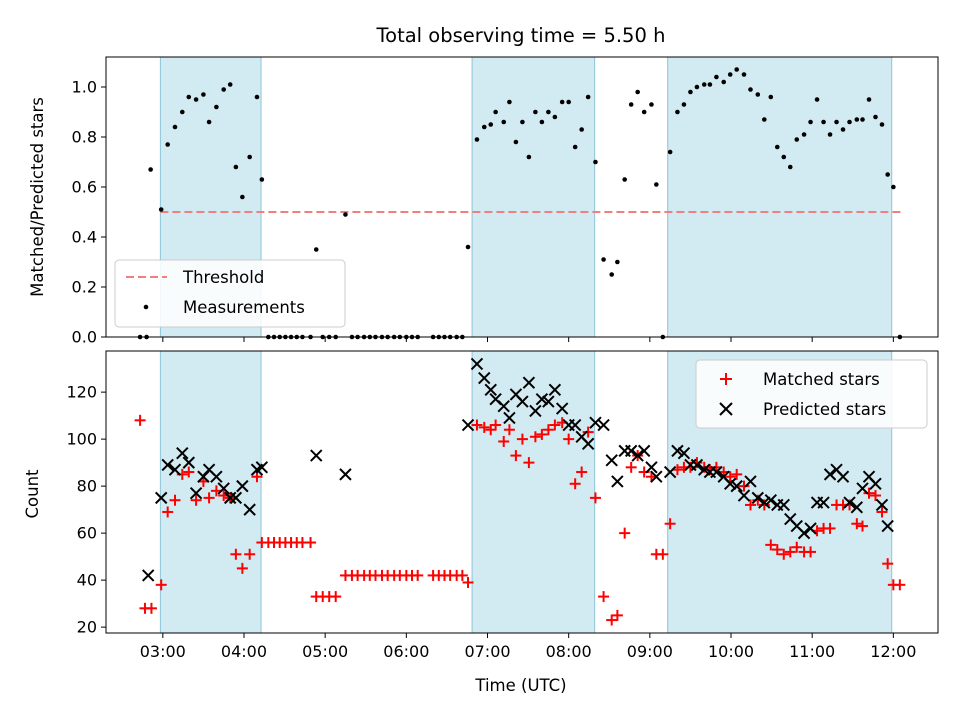  What do you see at coordinates (893, 651) in the screenshot?
I see `count-x-tick-label: 12:00` at bounding box center [893, 651].